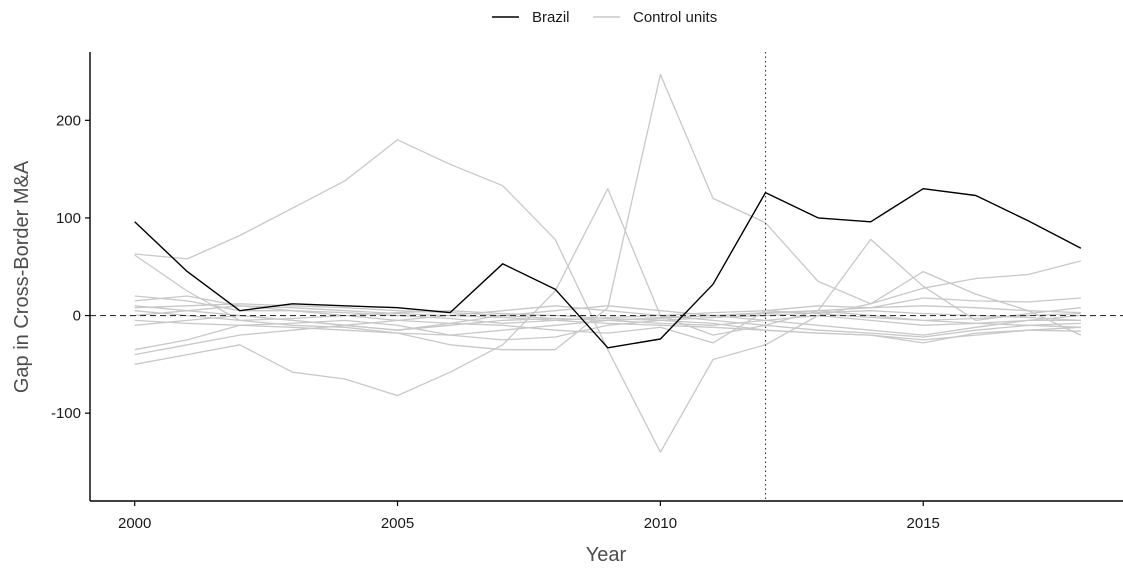 Image resolution: width=1123 pixels, height=570 pixels. I want to click on x-tick-label-2005: 2005, so click(397, 523).